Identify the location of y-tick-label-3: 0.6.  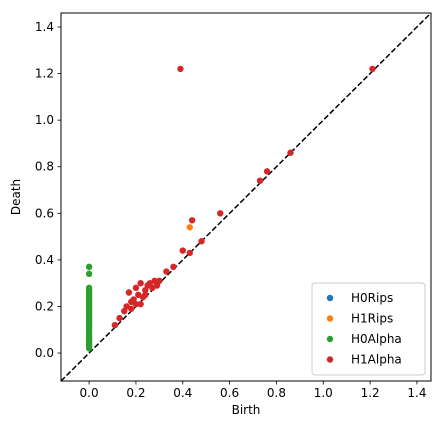
(44, 213).